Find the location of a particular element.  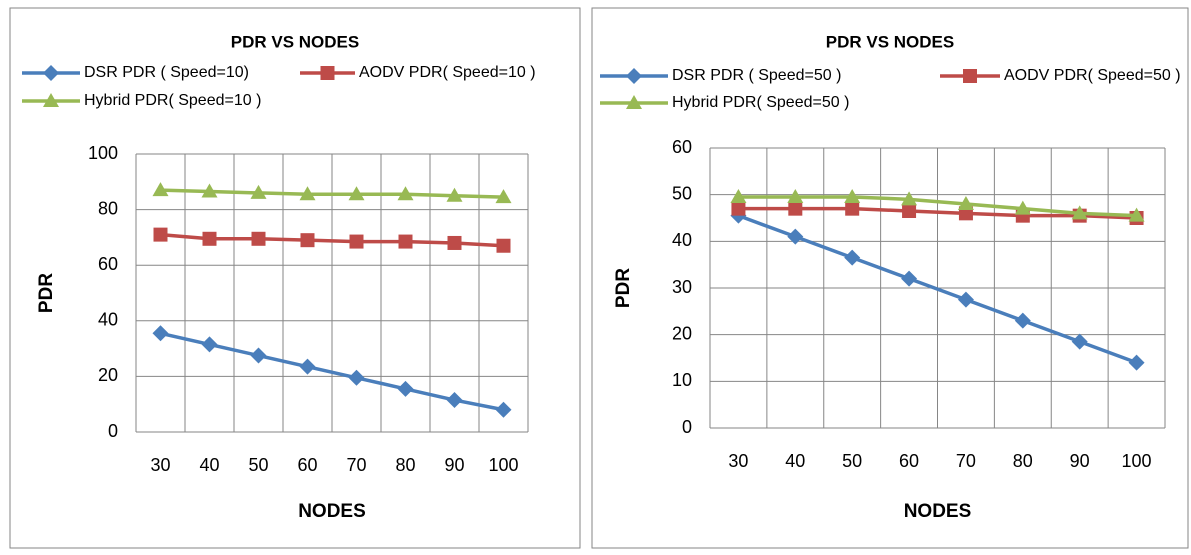

legend-label: DSR PDR ( Speed=10) is located at coordinates (166, 72).